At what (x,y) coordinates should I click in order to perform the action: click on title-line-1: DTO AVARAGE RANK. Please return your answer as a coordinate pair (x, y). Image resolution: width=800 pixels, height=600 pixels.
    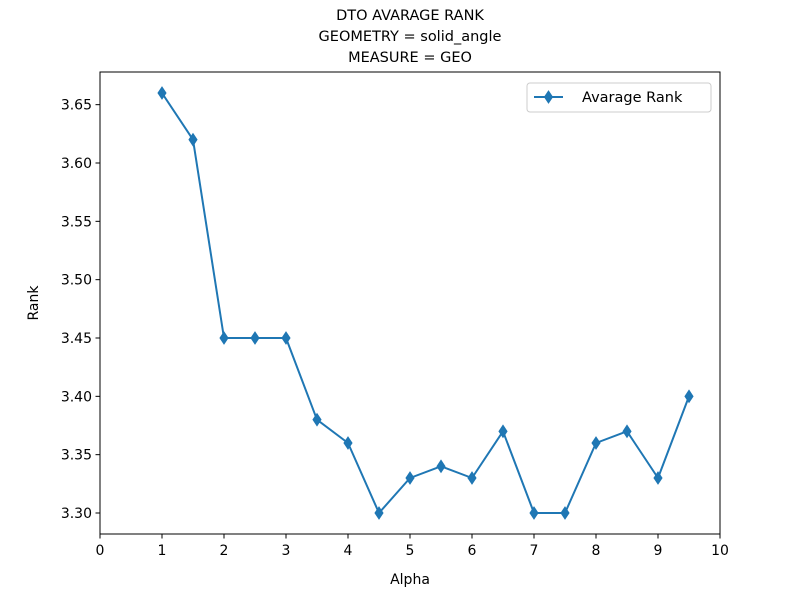
    Looking at the image, I should click on (410, 16).